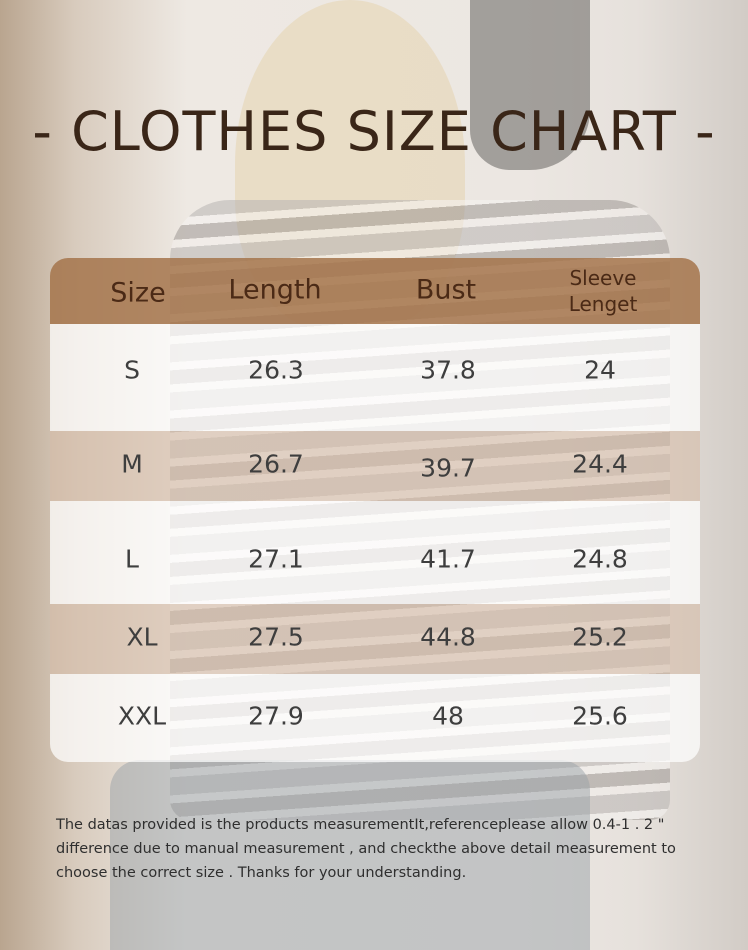 The height and width of the screenshot is (950, 748). I want to click on cell-bust: 37.8, so click(448, 370).